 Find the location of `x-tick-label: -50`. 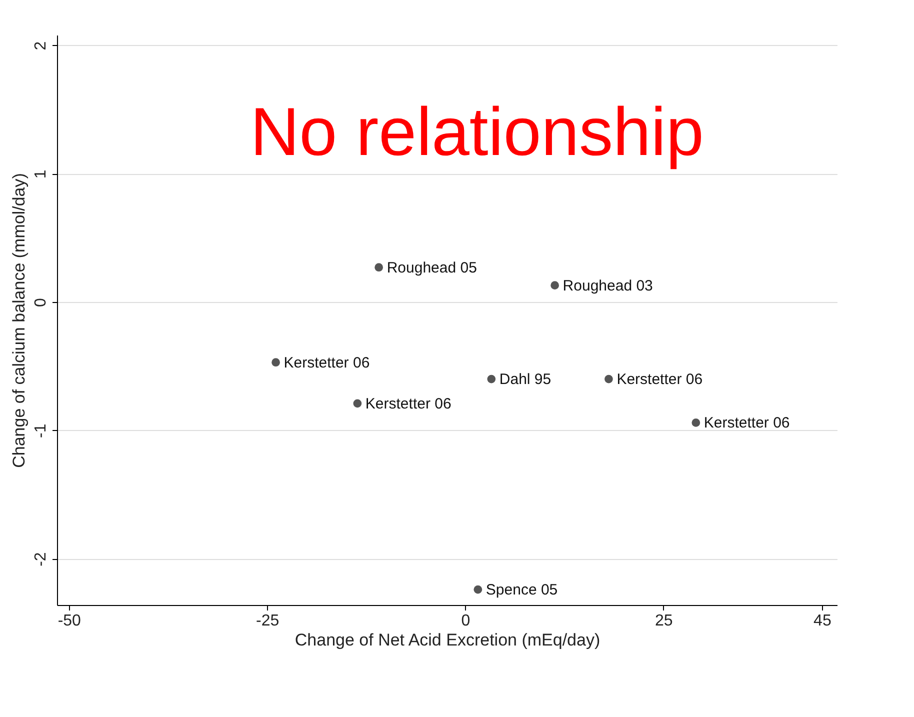

x-tick-label: -50 is located at coordinates (70, 621).